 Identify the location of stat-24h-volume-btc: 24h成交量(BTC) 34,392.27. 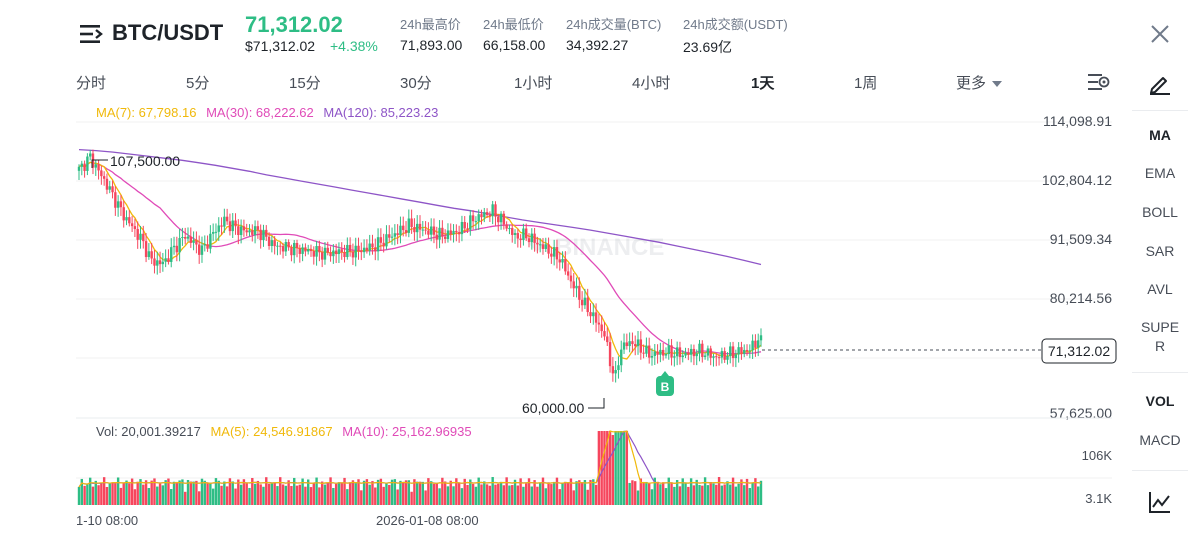
(613, 33).